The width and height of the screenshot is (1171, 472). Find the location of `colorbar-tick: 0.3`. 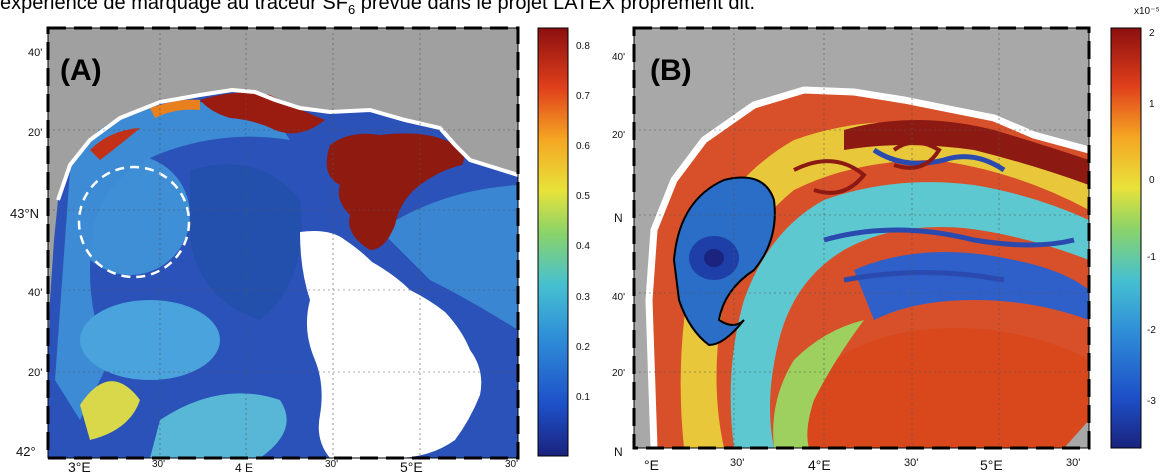

colorbar-tick: 0.3 is located at coordinates (583, 297).